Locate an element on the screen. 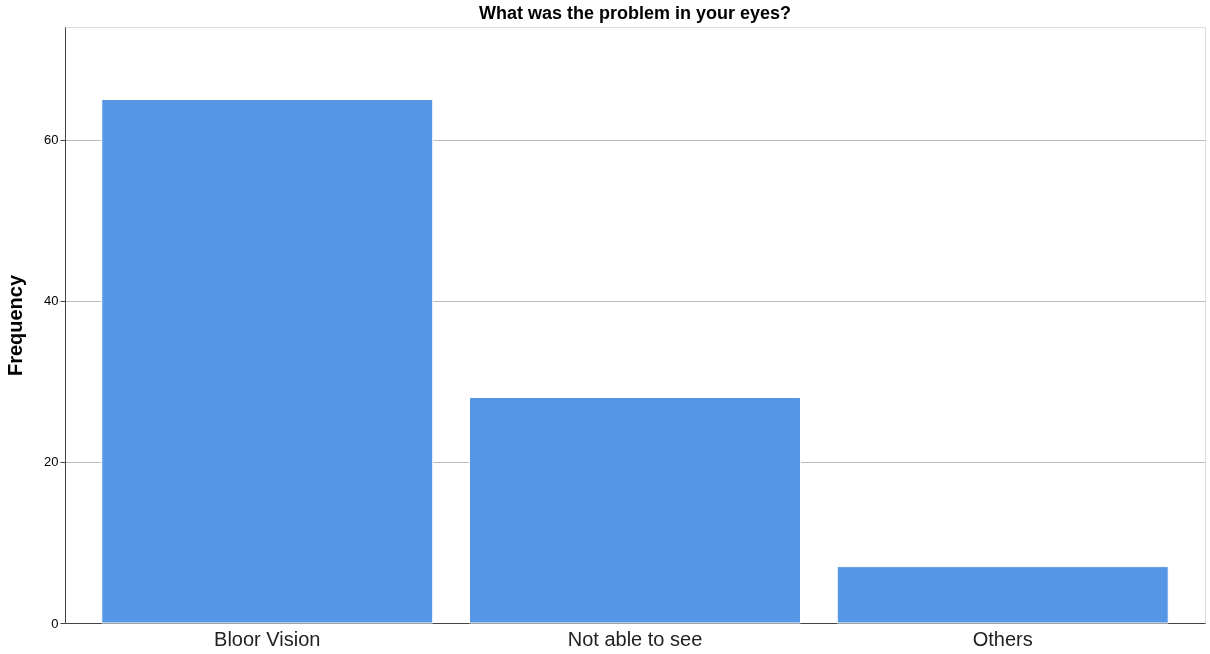 Image resolution: width=1210 pixels, height=654 pixels. y-tick-label: 0 is located at coordinates (55, 623).